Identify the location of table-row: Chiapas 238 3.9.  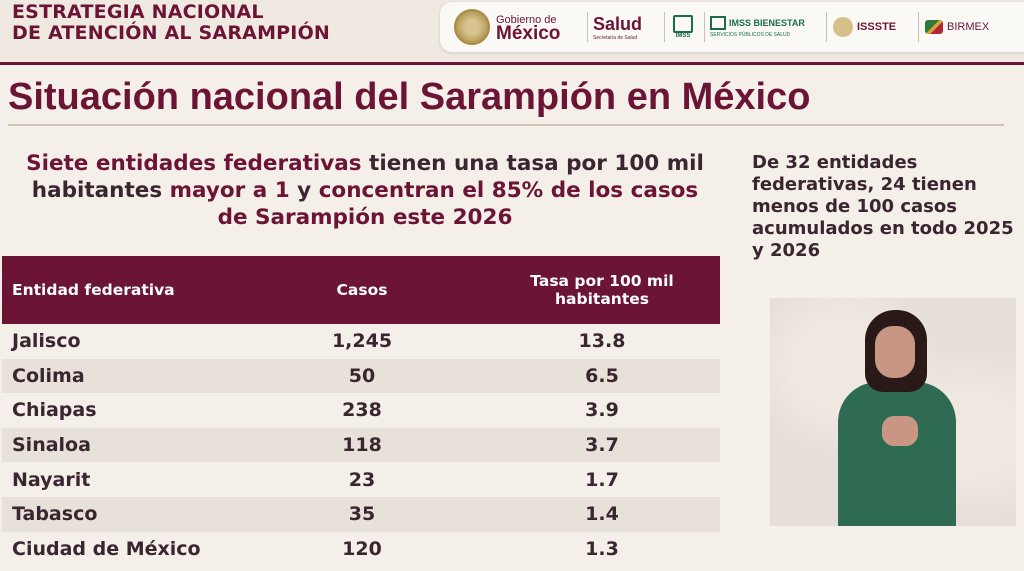
(361, 410).